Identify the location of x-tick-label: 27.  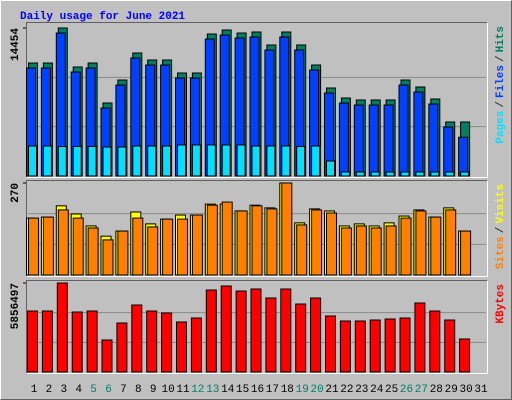
(421, 390).